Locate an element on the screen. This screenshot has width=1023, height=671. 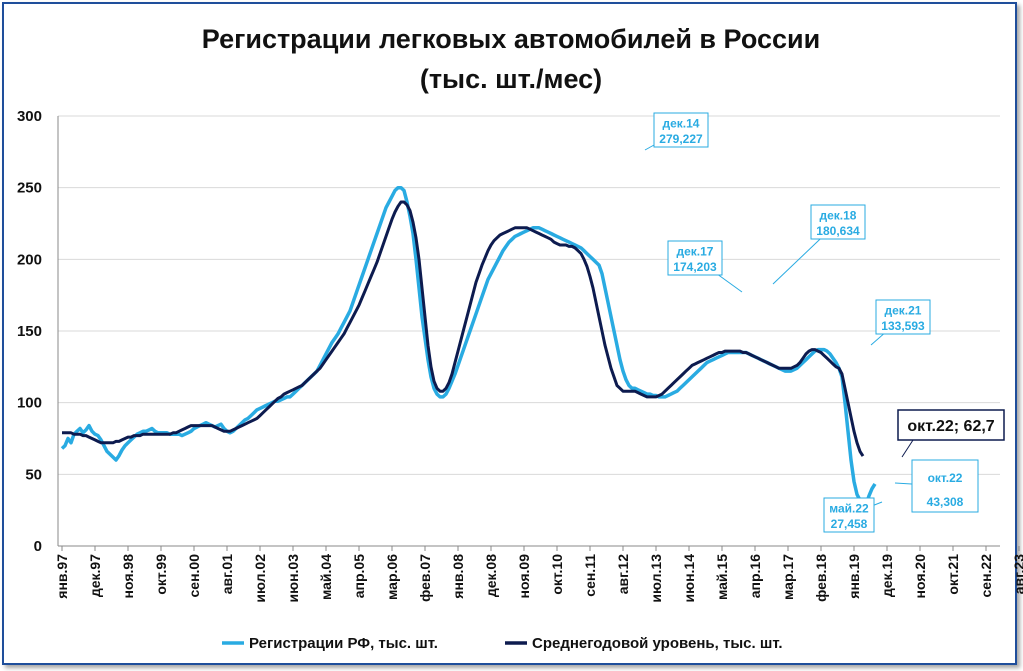
y-tick-label: 0 is located at coordinates (38, 546).